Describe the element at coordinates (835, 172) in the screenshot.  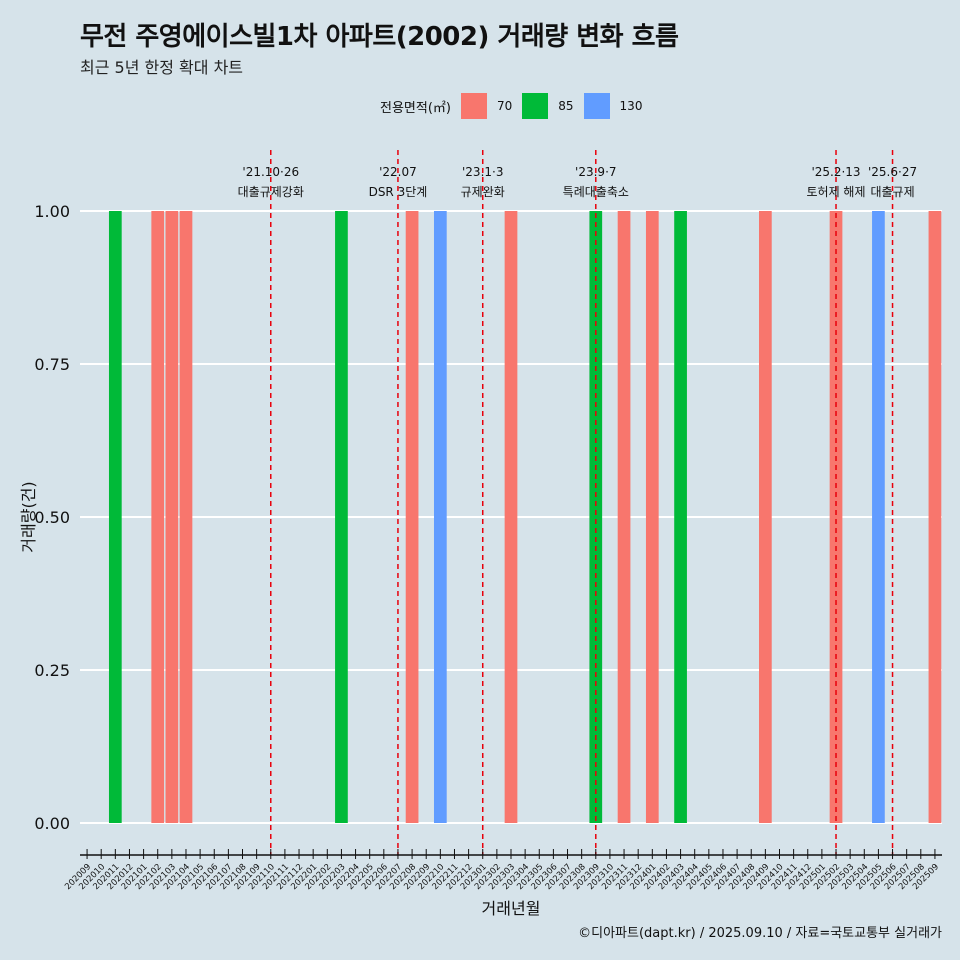
I see `event-date-label: '25.2·13` at that location.